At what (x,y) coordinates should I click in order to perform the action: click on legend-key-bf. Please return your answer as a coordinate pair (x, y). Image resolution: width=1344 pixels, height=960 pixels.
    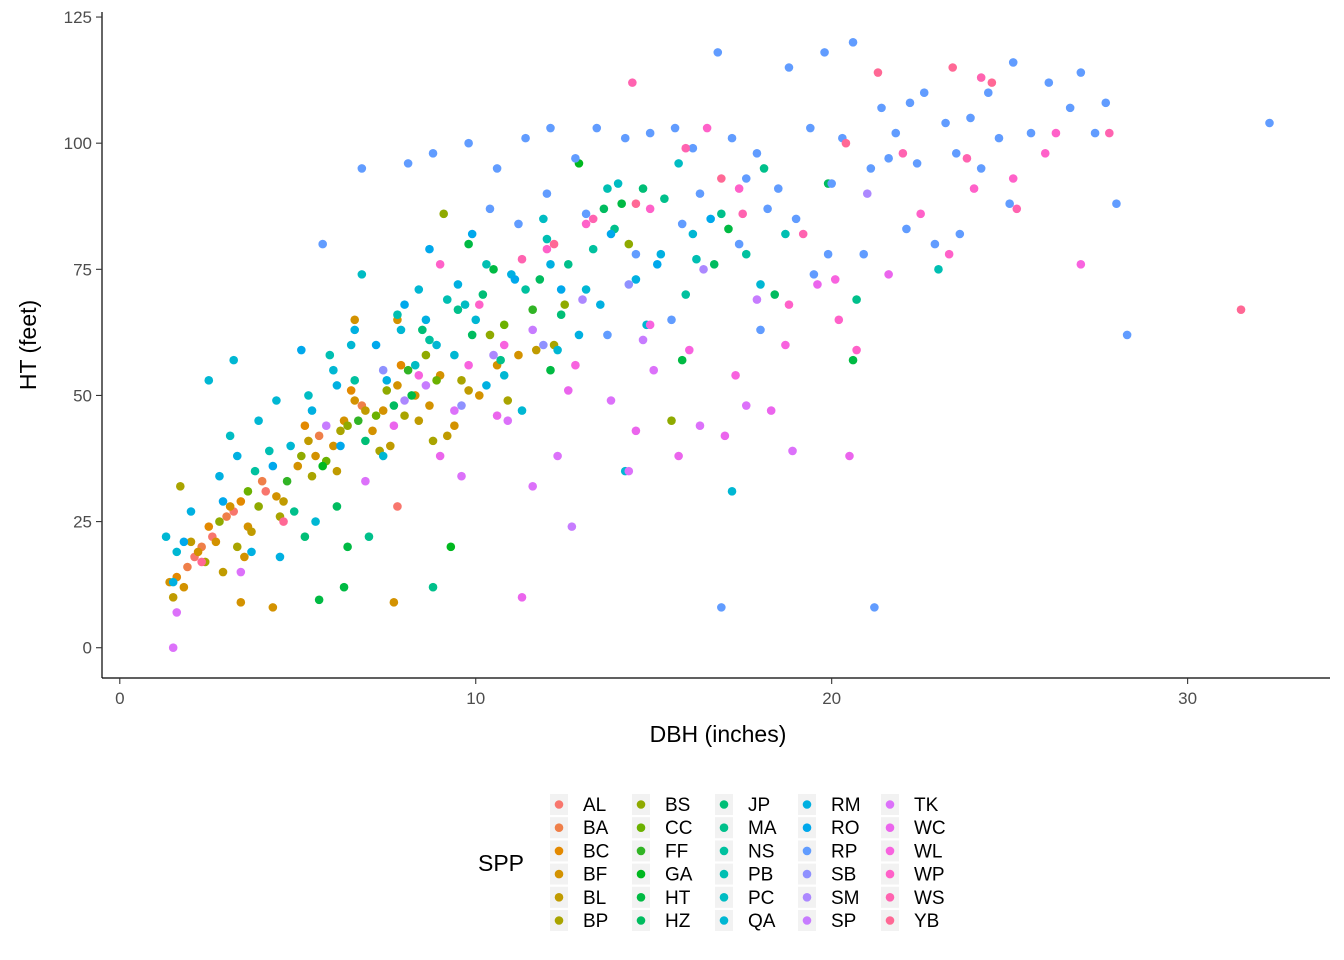
    Looking at the image, I should click on (559, 874).